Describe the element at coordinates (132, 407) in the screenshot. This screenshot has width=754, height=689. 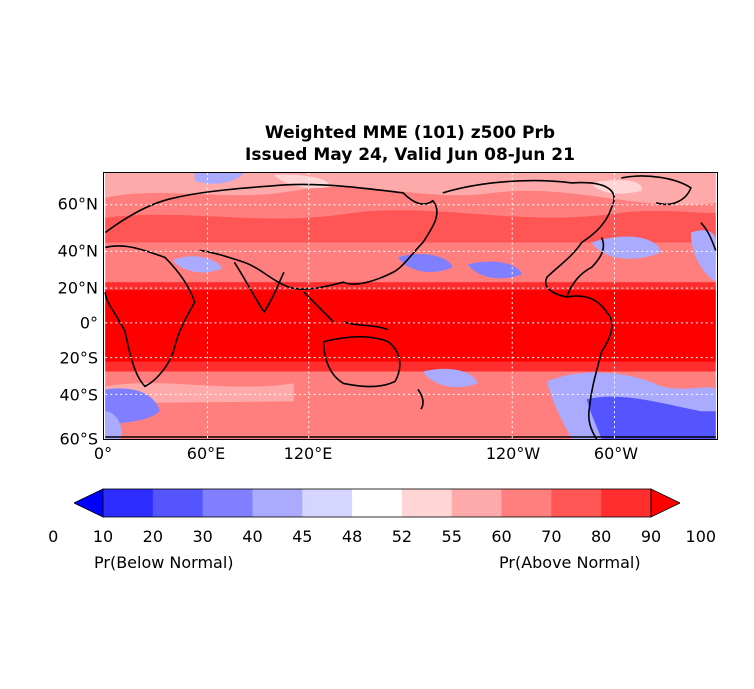
I see `below-normal-patch-south-atlantic-w` at that location.